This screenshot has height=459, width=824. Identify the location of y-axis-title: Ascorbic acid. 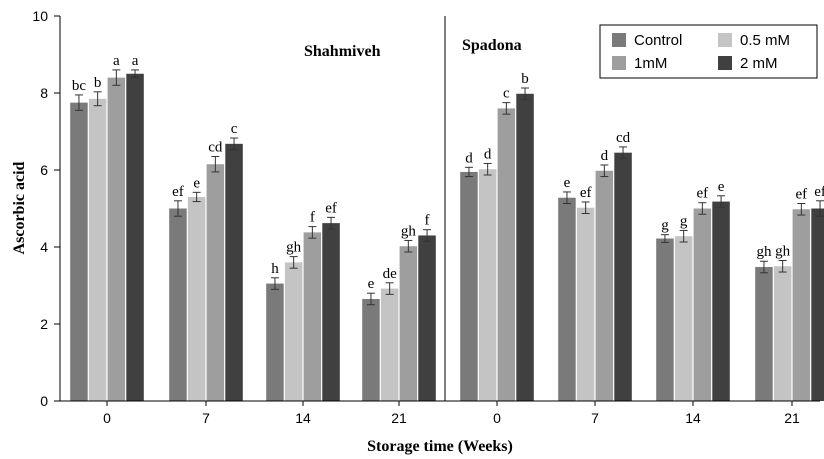
(19, 207).